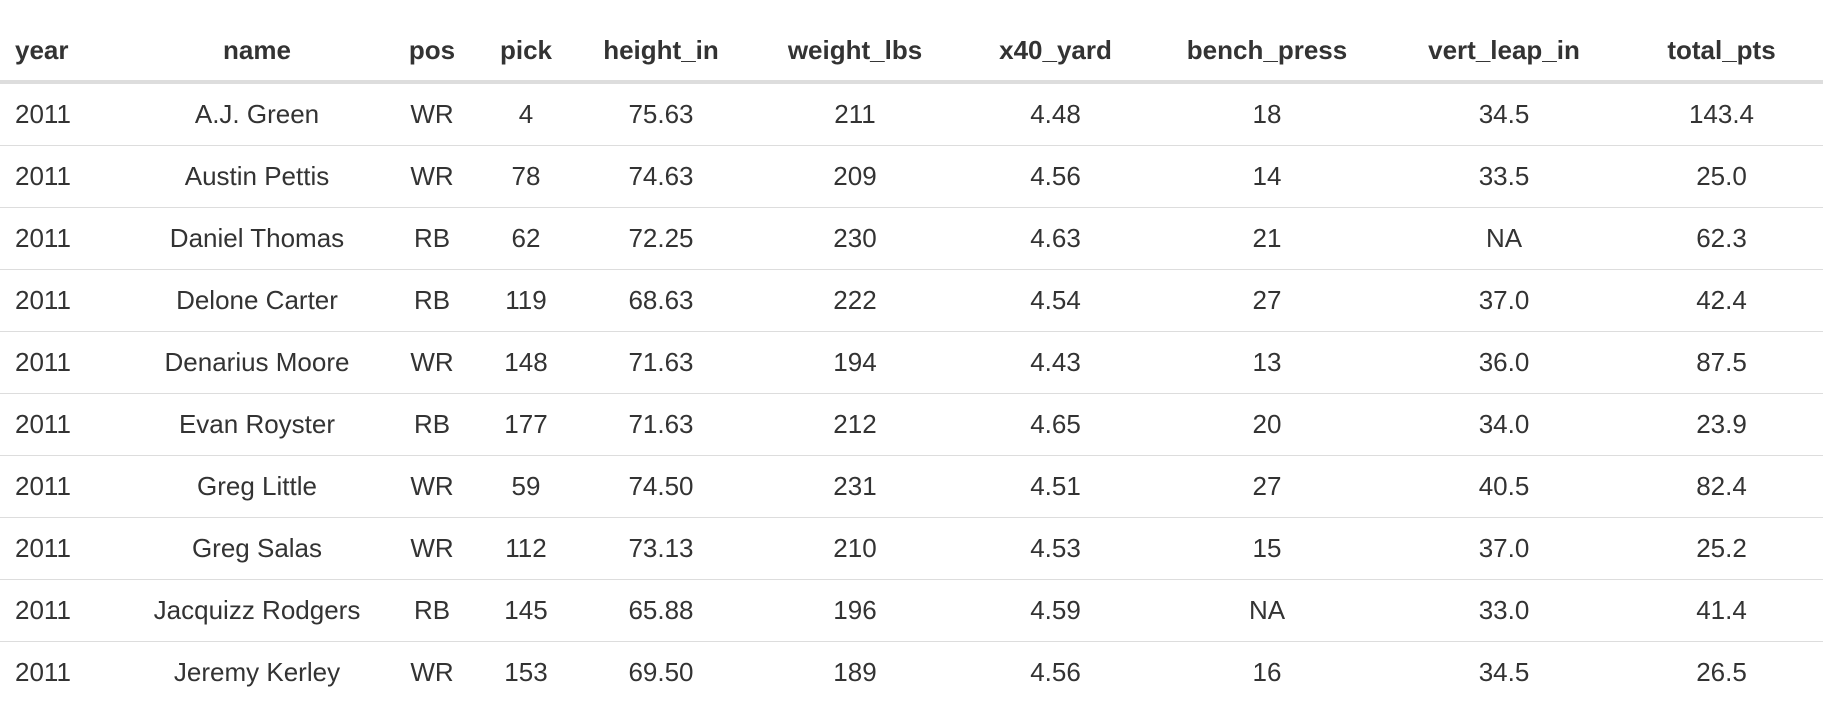 This screenshot has height=722, width=1823. What do you see at coordinates (1721, 672) in the screenshot?
I see `cell-total-pts: 26.5` at bounding box center [1721, 672].